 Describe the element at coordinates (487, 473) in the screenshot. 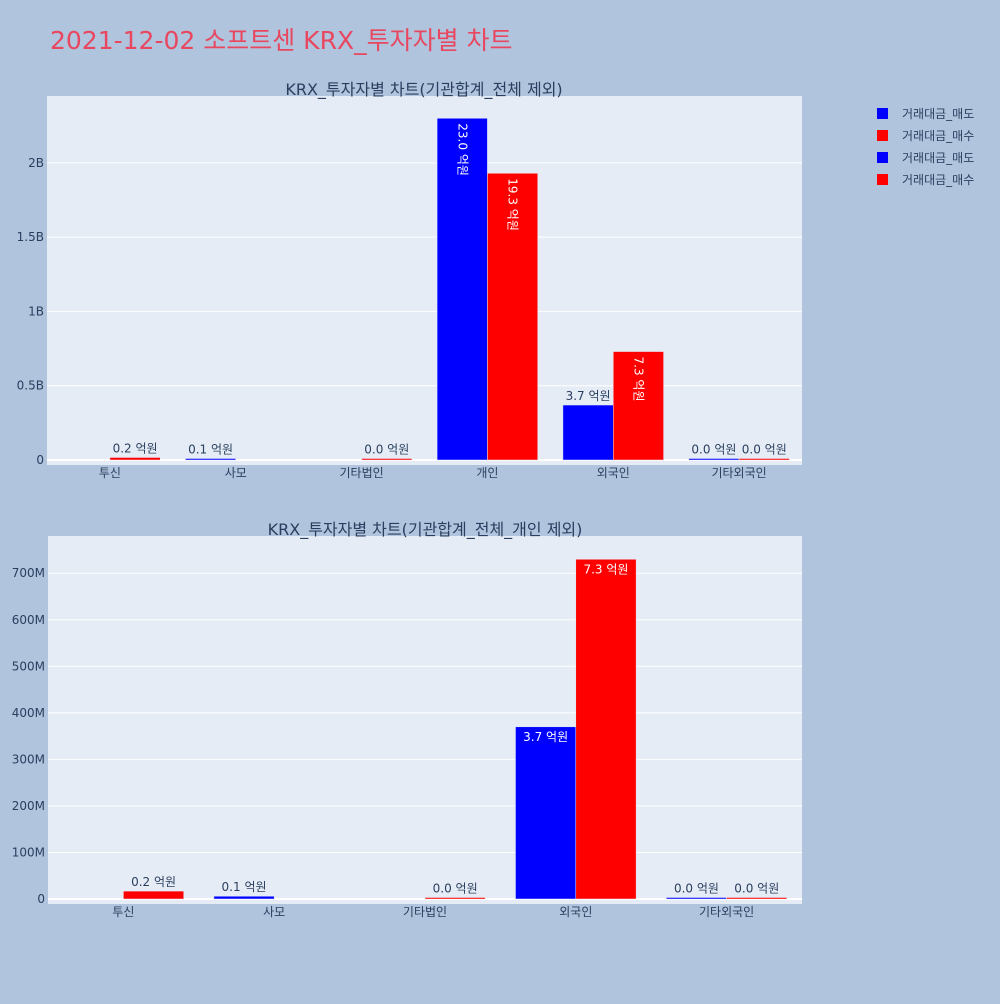

I see `x-tick-label: 개인` at that location.